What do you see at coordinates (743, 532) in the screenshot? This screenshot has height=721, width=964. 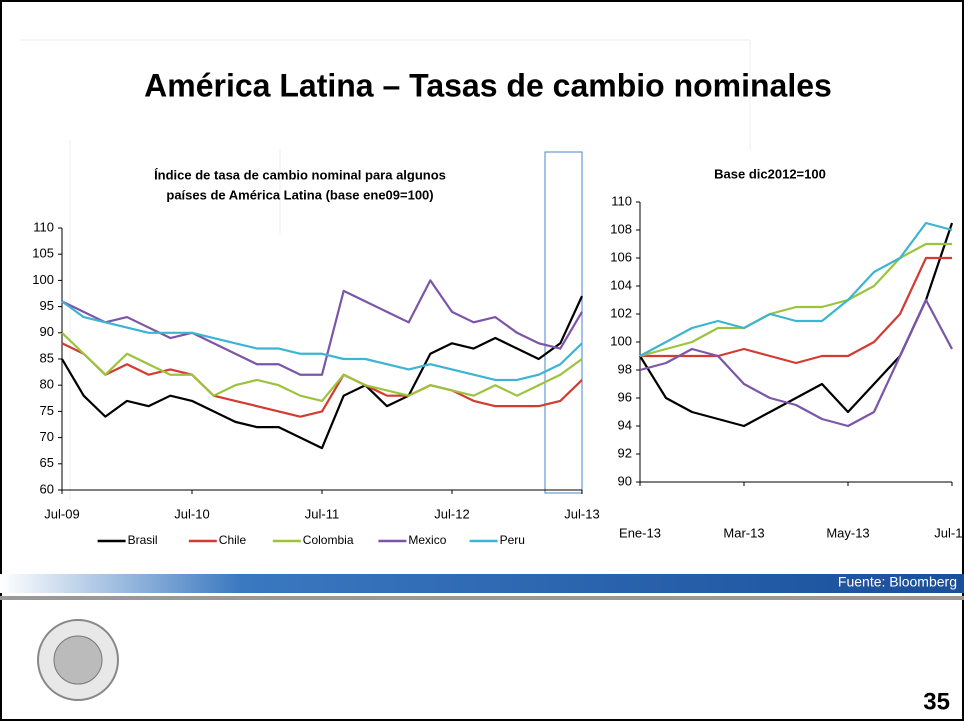 I see `x-tick-label: Mar-13` at bounding box center [743, 532].